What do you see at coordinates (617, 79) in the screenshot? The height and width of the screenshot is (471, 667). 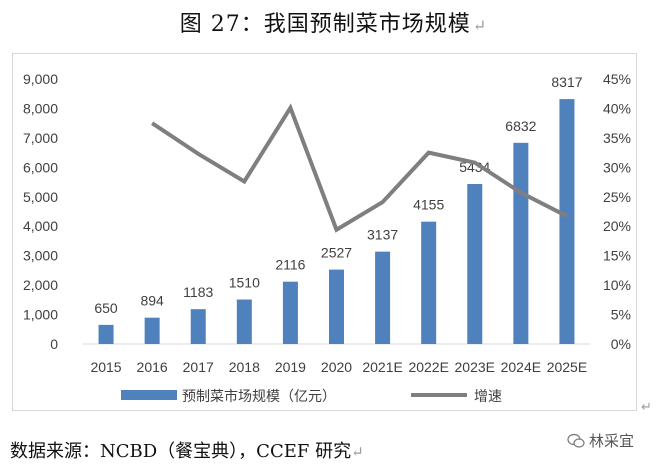 I see `y-right-tick-label: 45%` at bounding box center [617, 79].